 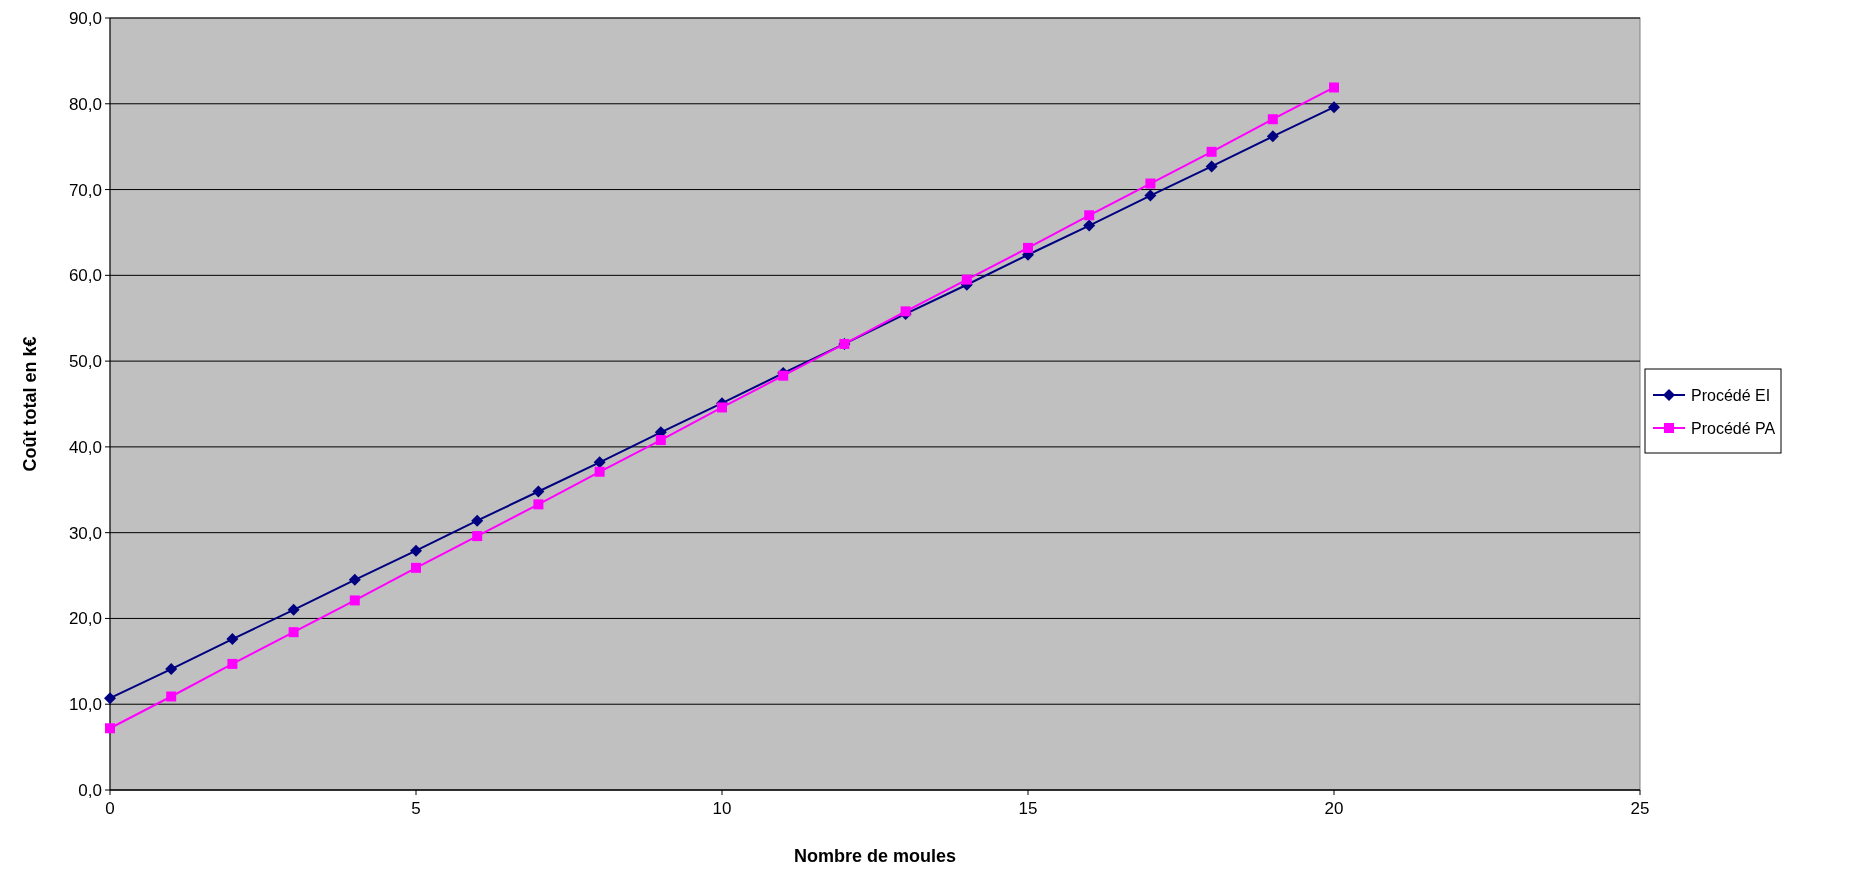 I want to click on y-tick-label: 70,0, so click(x=85, y=190).